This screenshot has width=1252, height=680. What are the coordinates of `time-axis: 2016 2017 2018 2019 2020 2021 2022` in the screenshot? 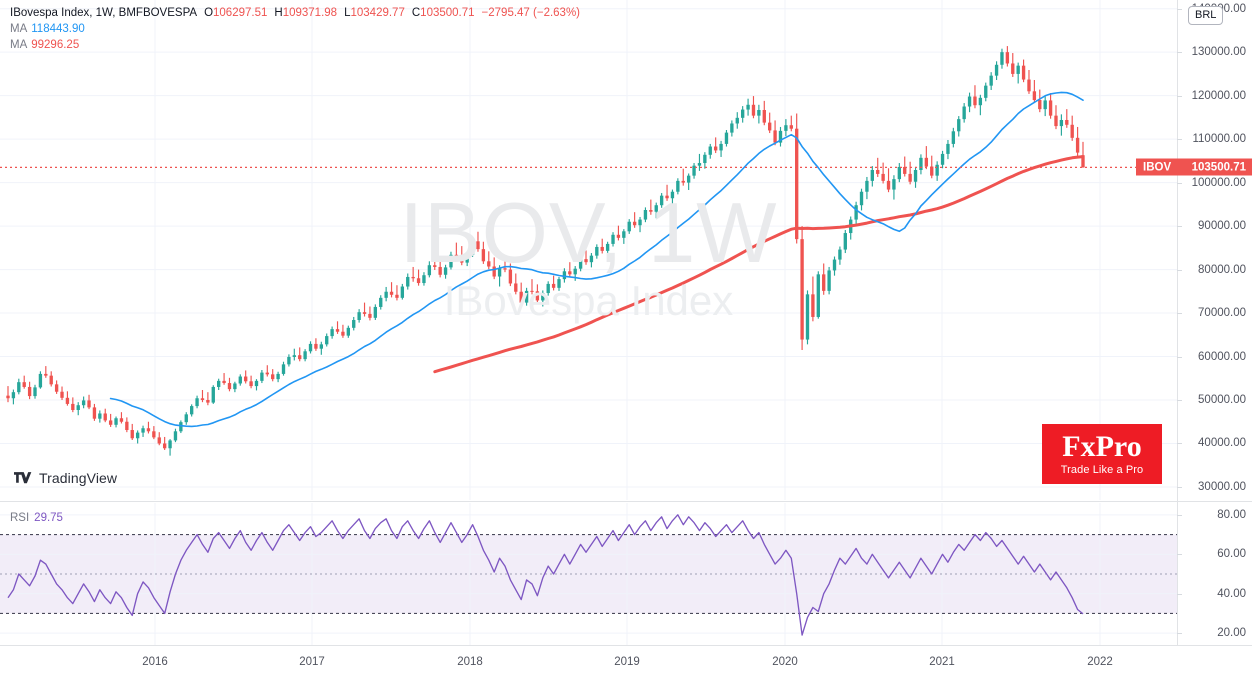 It's located at (626, 662).